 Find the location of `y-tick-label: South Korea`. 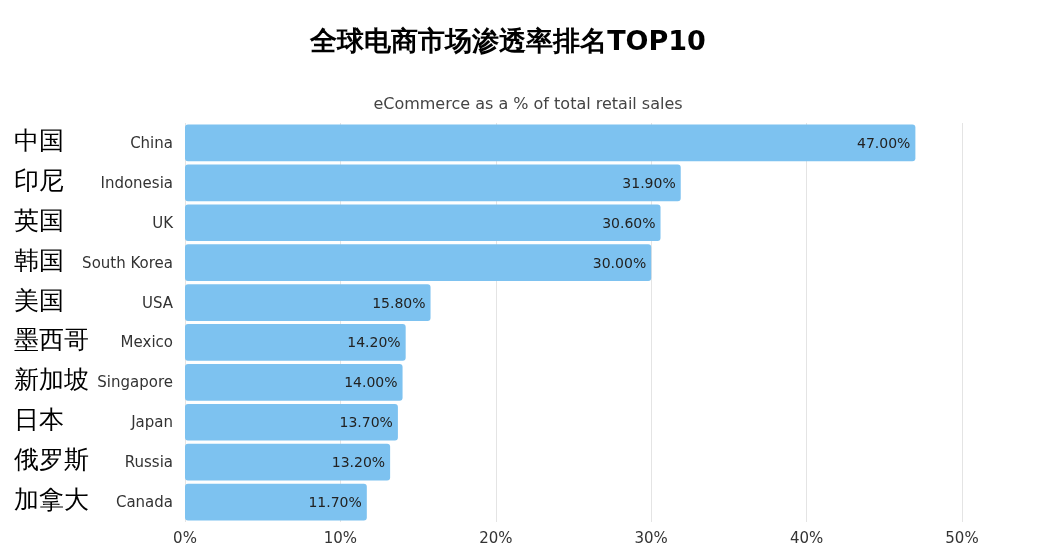

y-tick-label: South Korea is located at coordinates (127, 262).